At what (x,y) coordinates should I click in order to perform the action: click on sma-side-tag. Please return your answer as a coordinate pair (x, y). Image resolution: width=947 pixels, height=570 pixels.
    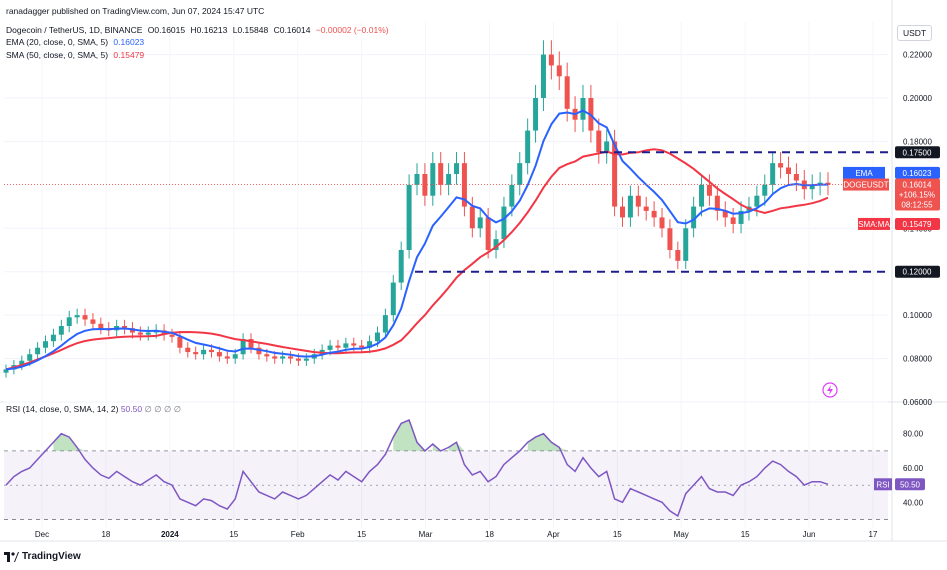
    Looking at the image, I should click on (874, 223).